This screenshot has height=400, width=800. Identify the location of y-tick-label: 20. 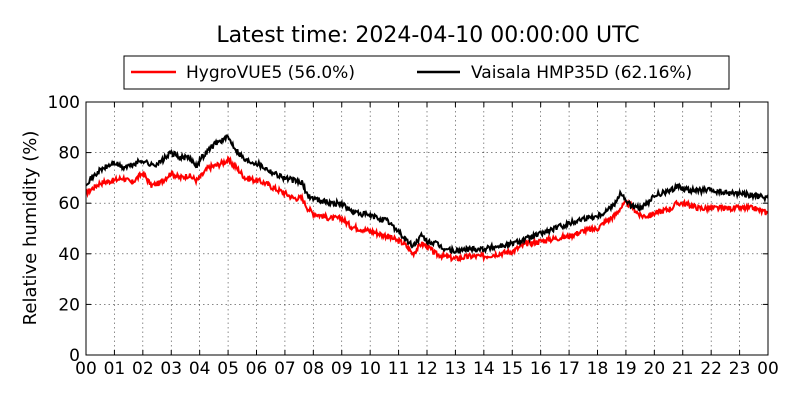
(69, 305).